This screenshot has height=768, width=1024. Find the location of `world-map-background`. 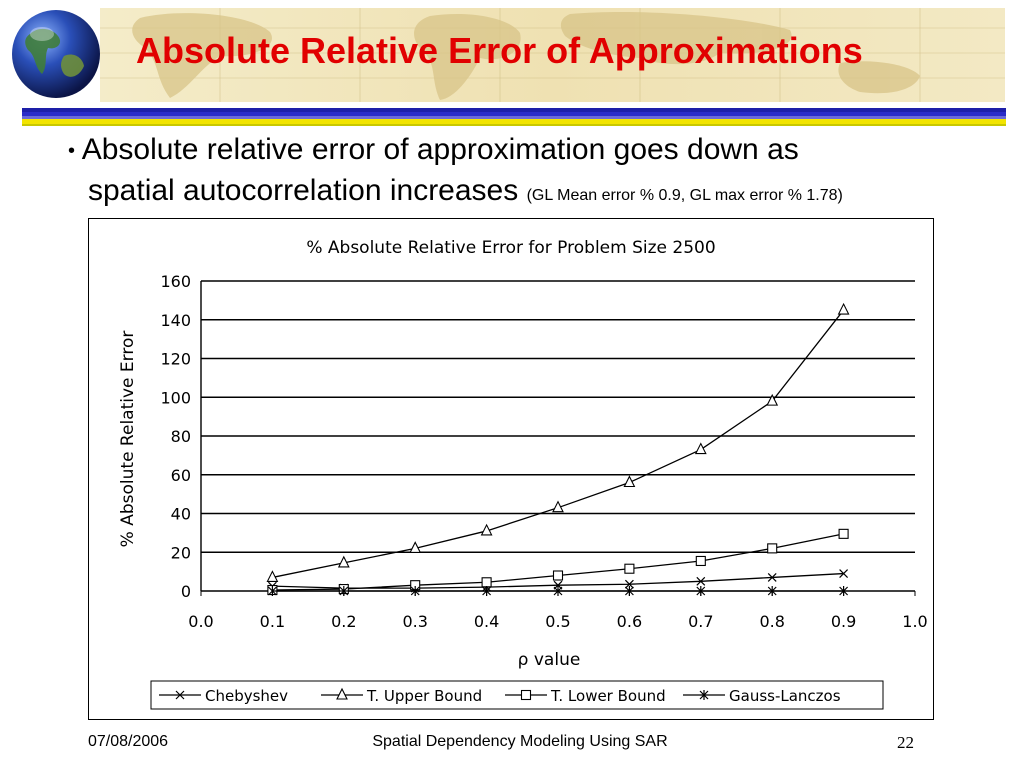

world-map-background is located at coordinates (552, 55).